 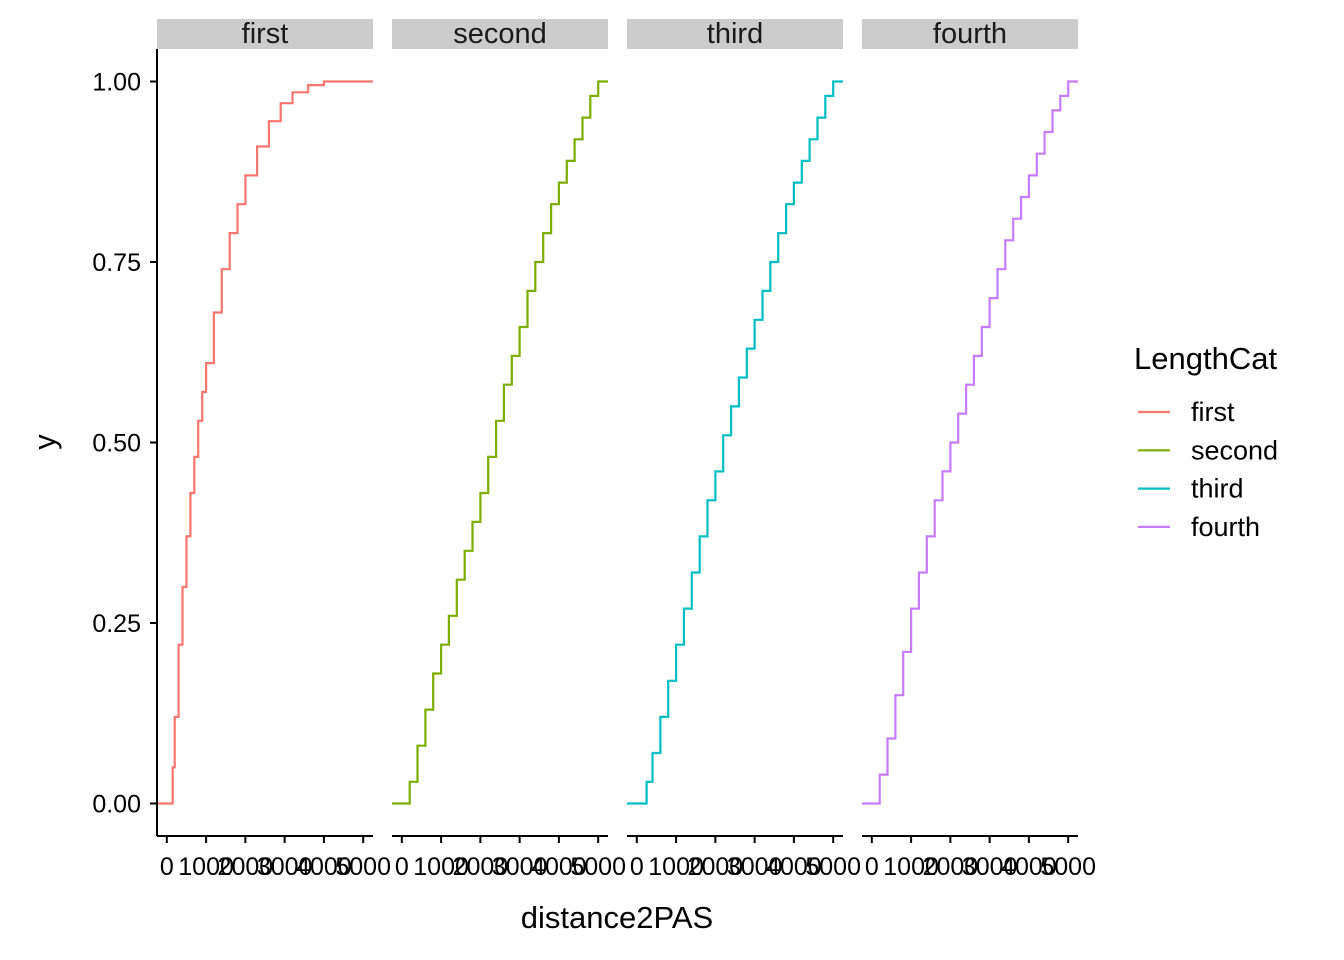 What do you see at coordinates (116, 444) in the screenshot?
I see `y-tick-label: 0.50` at bounding box center [116, 444].